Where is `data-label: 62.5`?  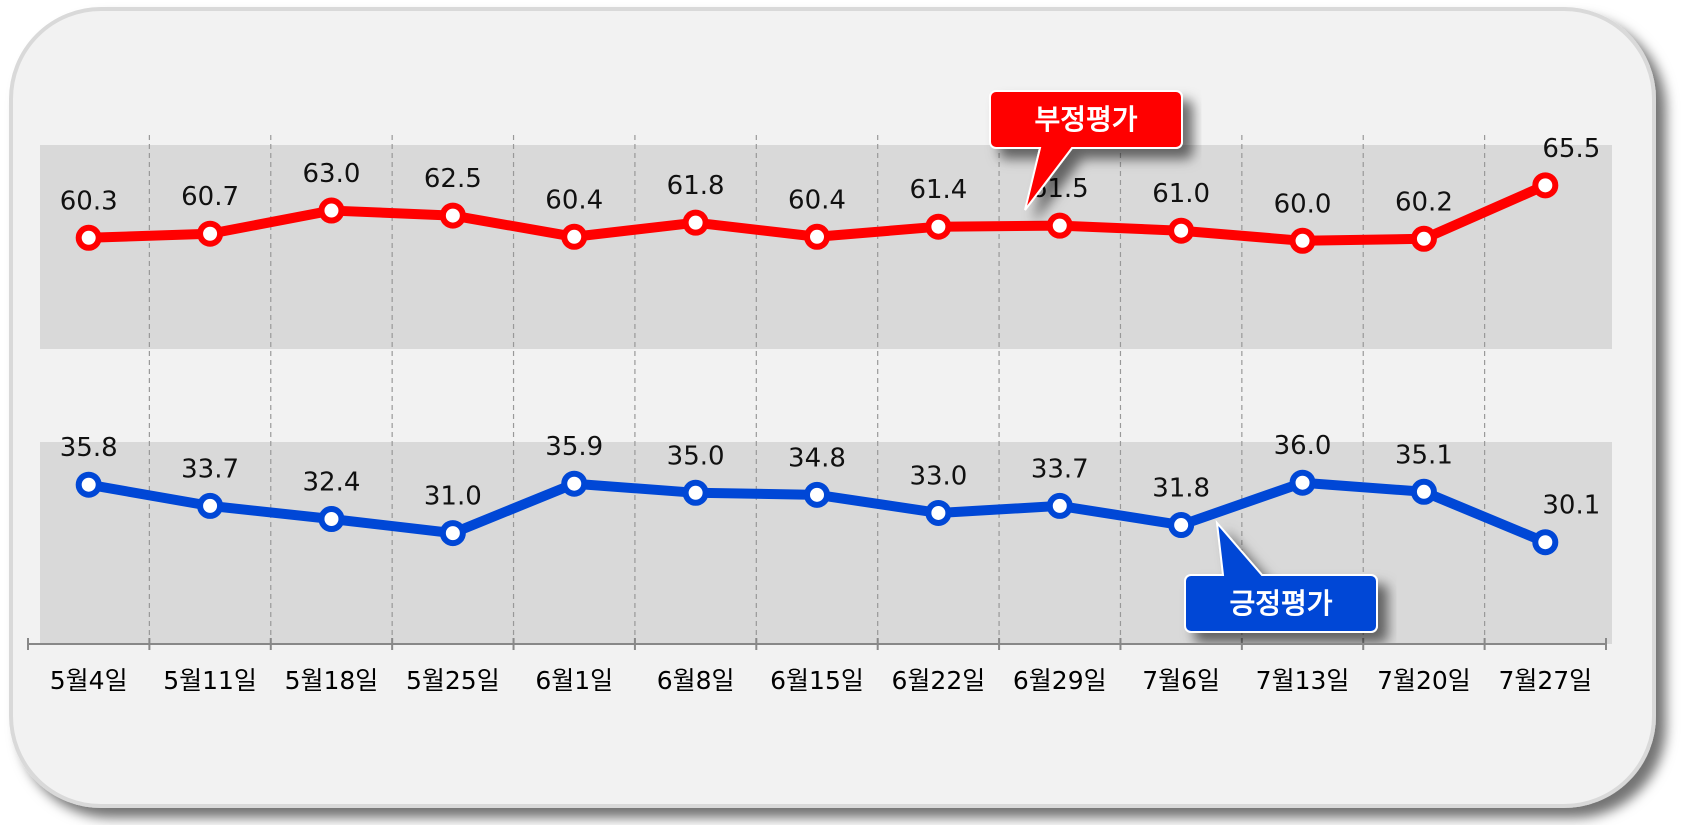 data-label: 62.5 is located at coordinates (453, 179).